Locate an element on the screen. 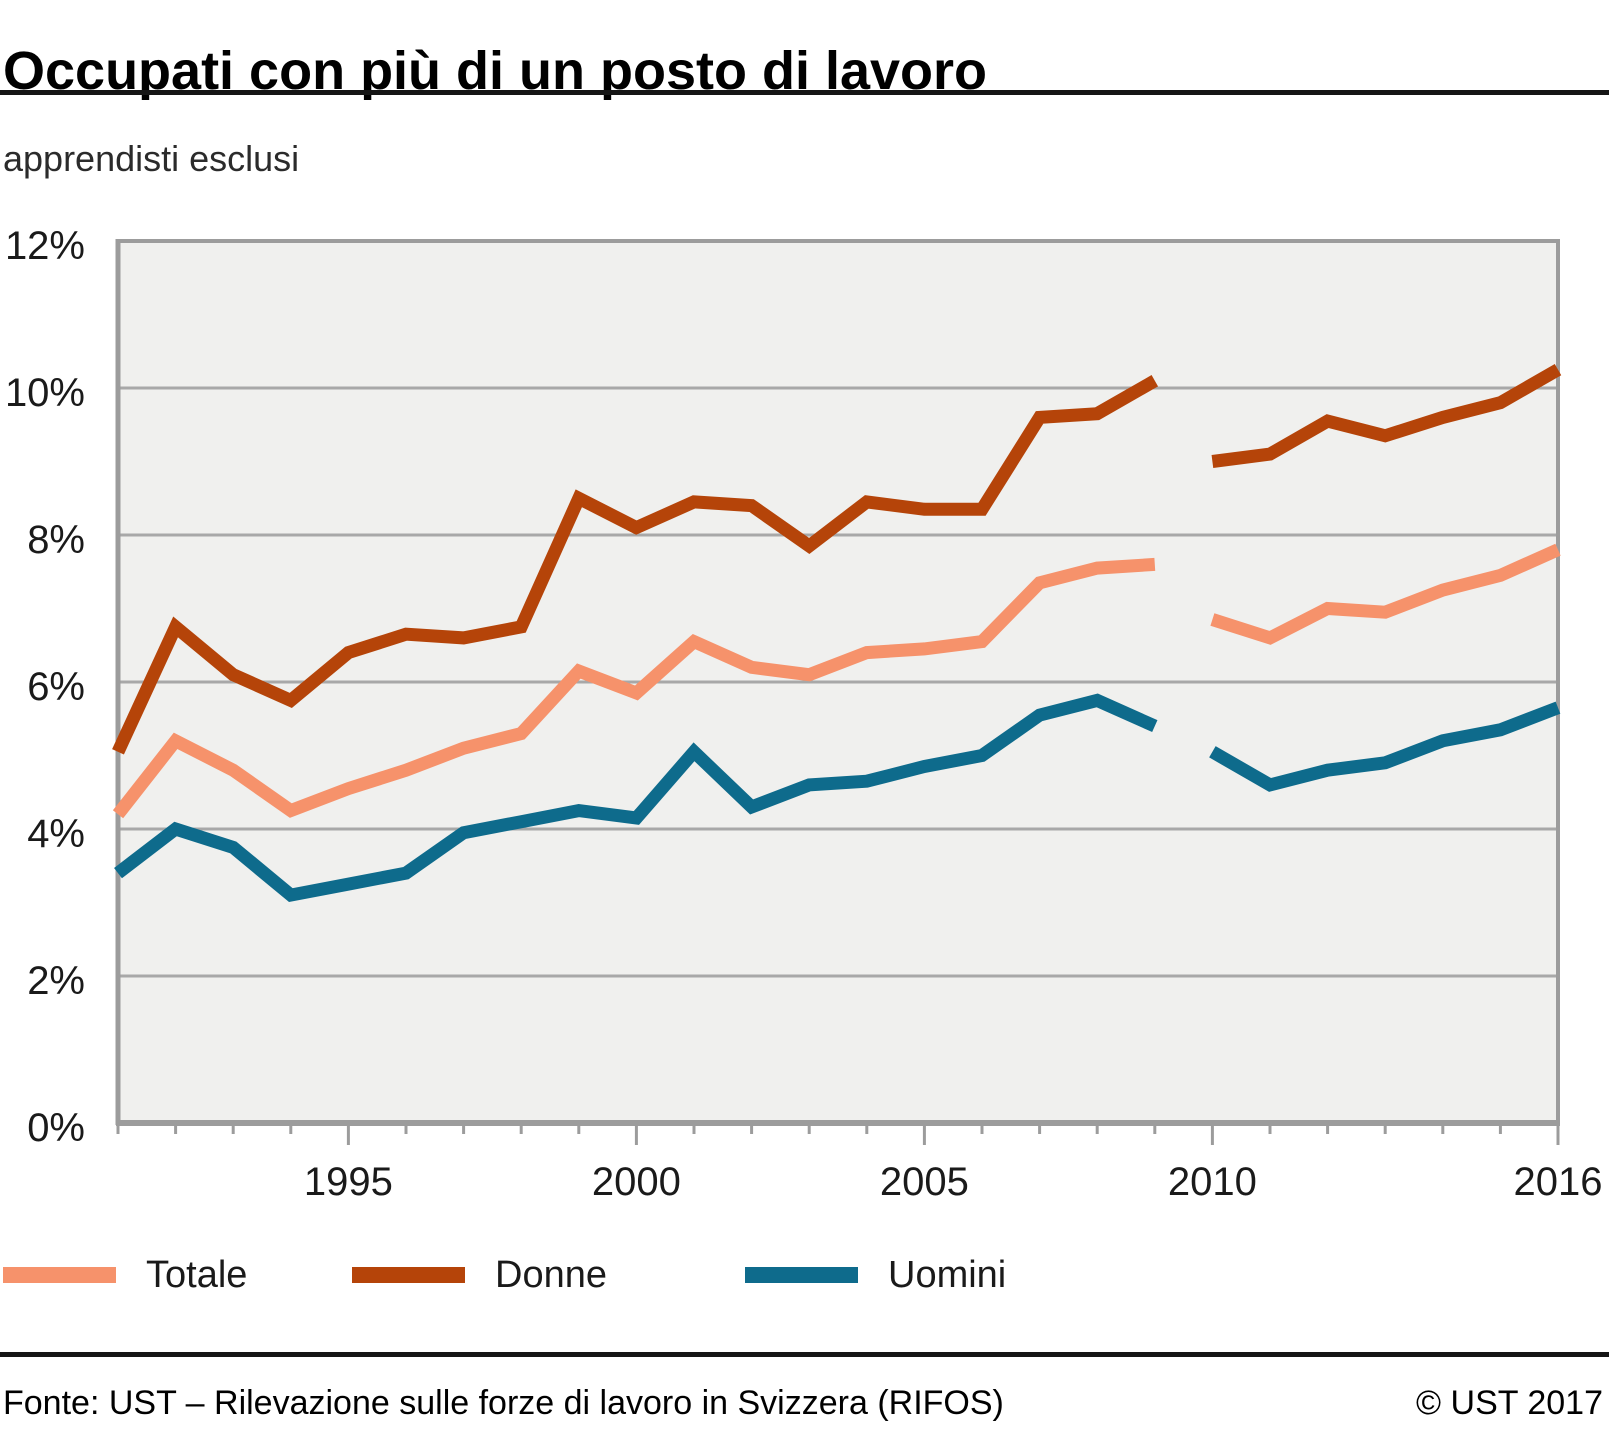  footer-copyright: © UST 2017 is located at coordinates (1509, 1403).